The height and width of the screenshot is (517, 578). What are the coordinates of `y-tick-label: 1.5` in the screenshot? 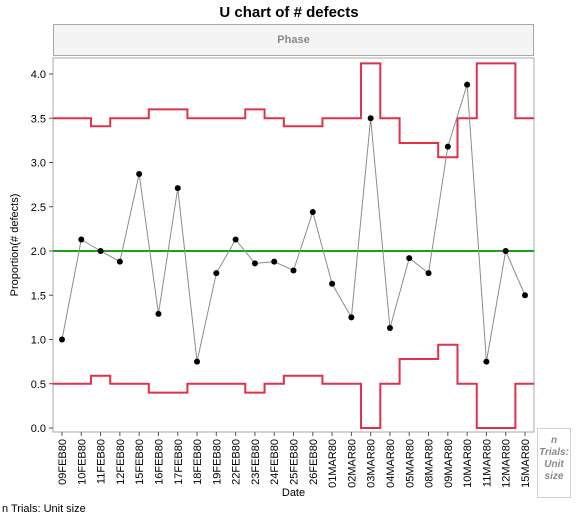 It's located at (38, 296).